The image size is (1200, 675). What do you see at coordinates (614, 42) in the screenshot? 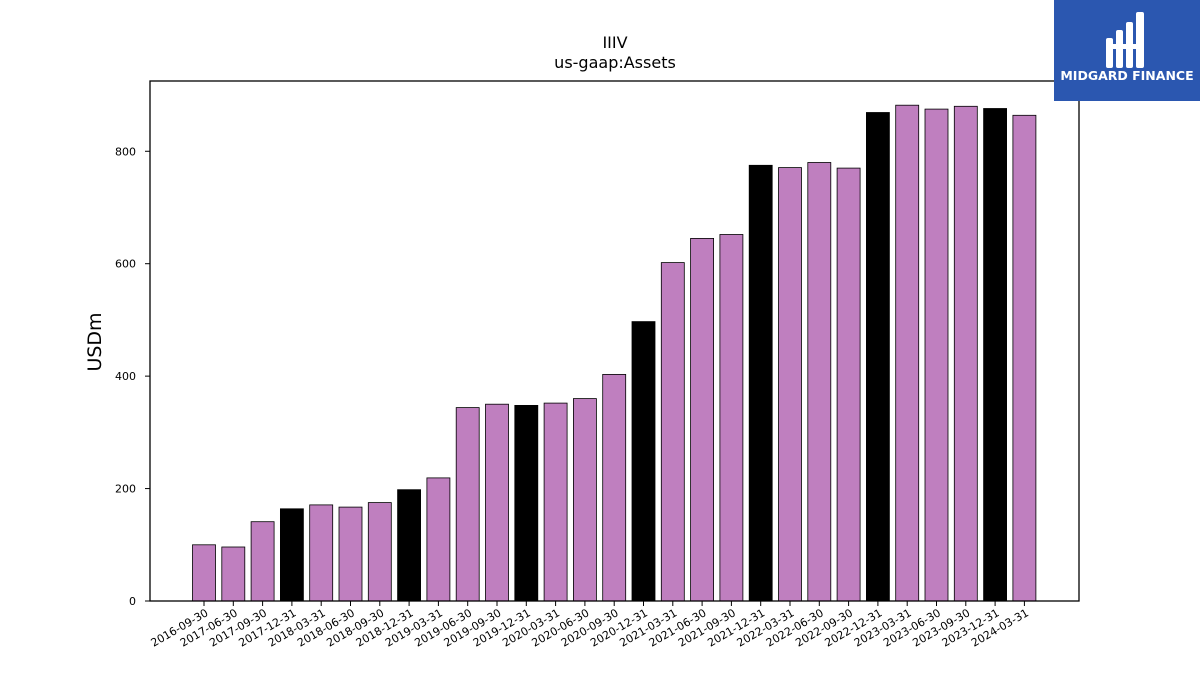
I see `chart-title: IIIV` at bounding box center [614, 42].